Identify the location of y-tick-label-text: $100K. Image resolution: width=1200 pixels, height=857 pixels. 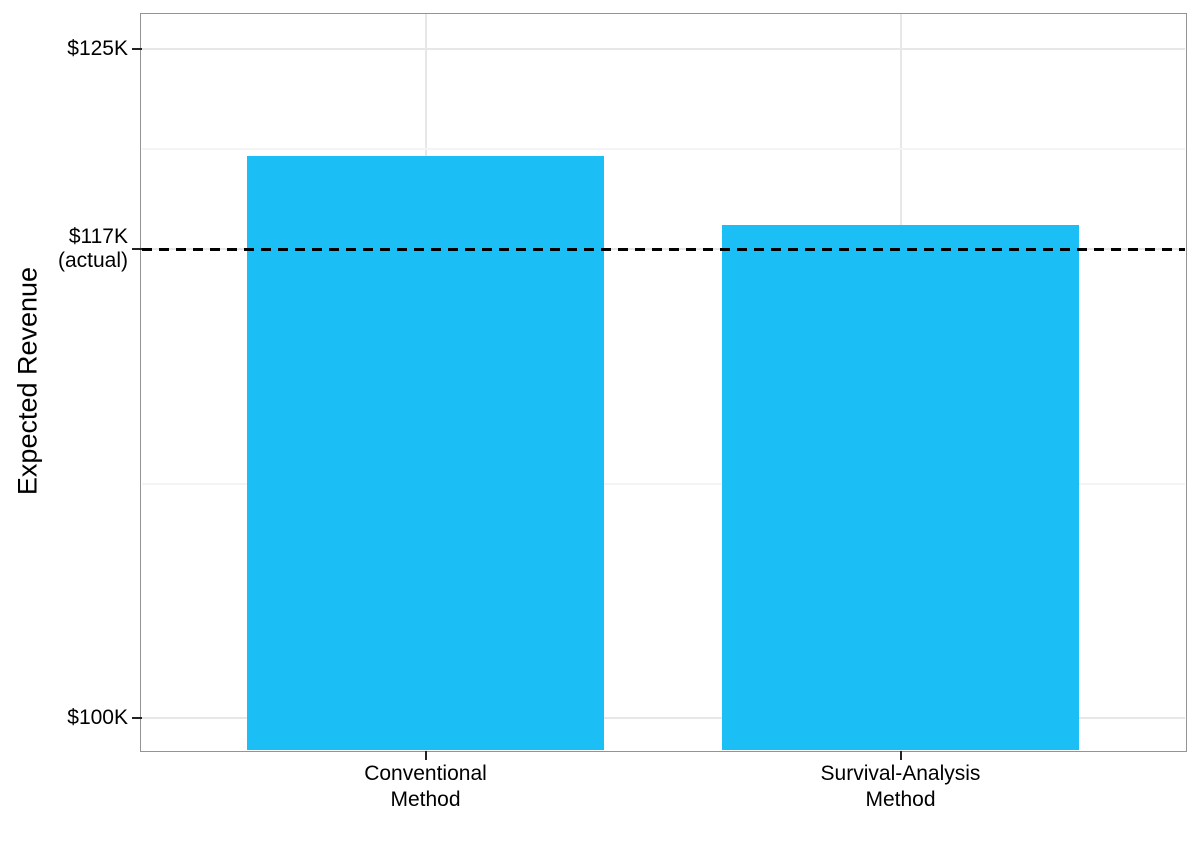
(97, 718).